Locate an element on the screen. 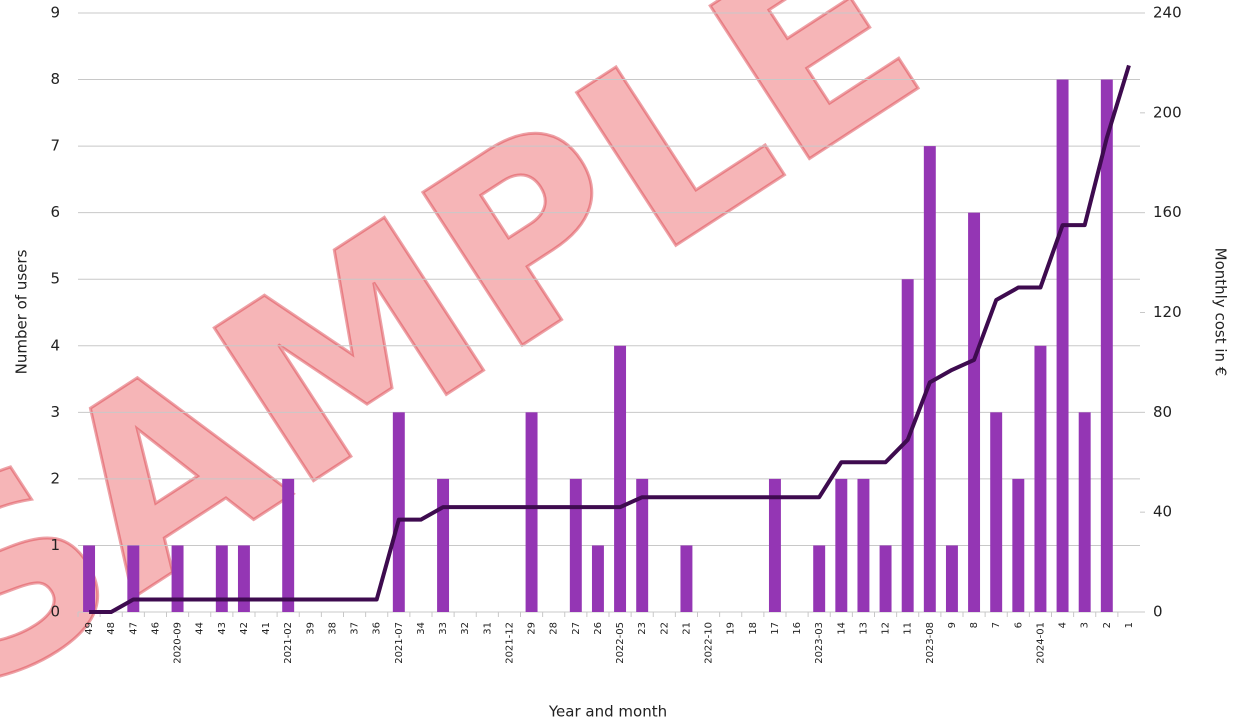 The height and width of the screenshot is (722, 1238). x-tick-label: 16 is located at coordinates (797, 628).